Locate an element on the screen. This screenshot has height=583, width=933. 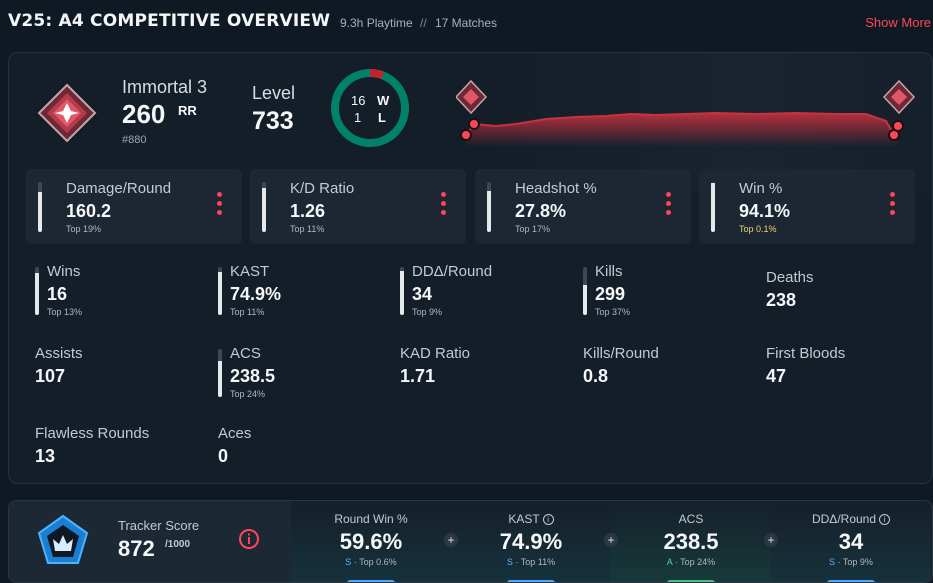
stat-tile-damage-round: Damage/Round 160.2 Top 19% is located at coordinates (134, 206).